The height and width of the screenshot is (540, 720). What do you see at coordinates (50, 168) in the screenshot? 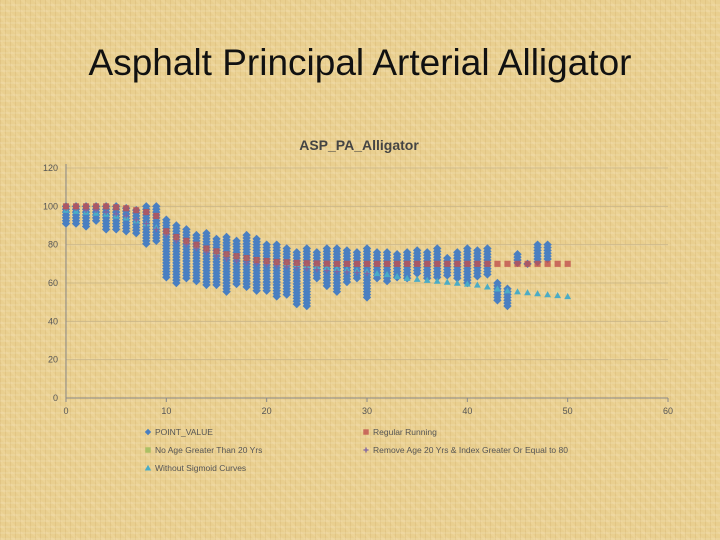
I see `y-tick-label: 120` at bounding box center [50, 168].